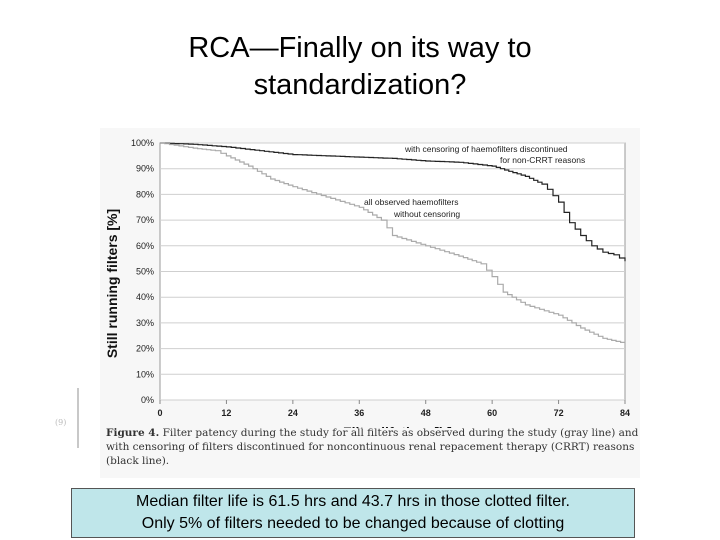 The image size is (720, 540). I want to click on slide-title-line-2: standardization?, so click(360, 85).